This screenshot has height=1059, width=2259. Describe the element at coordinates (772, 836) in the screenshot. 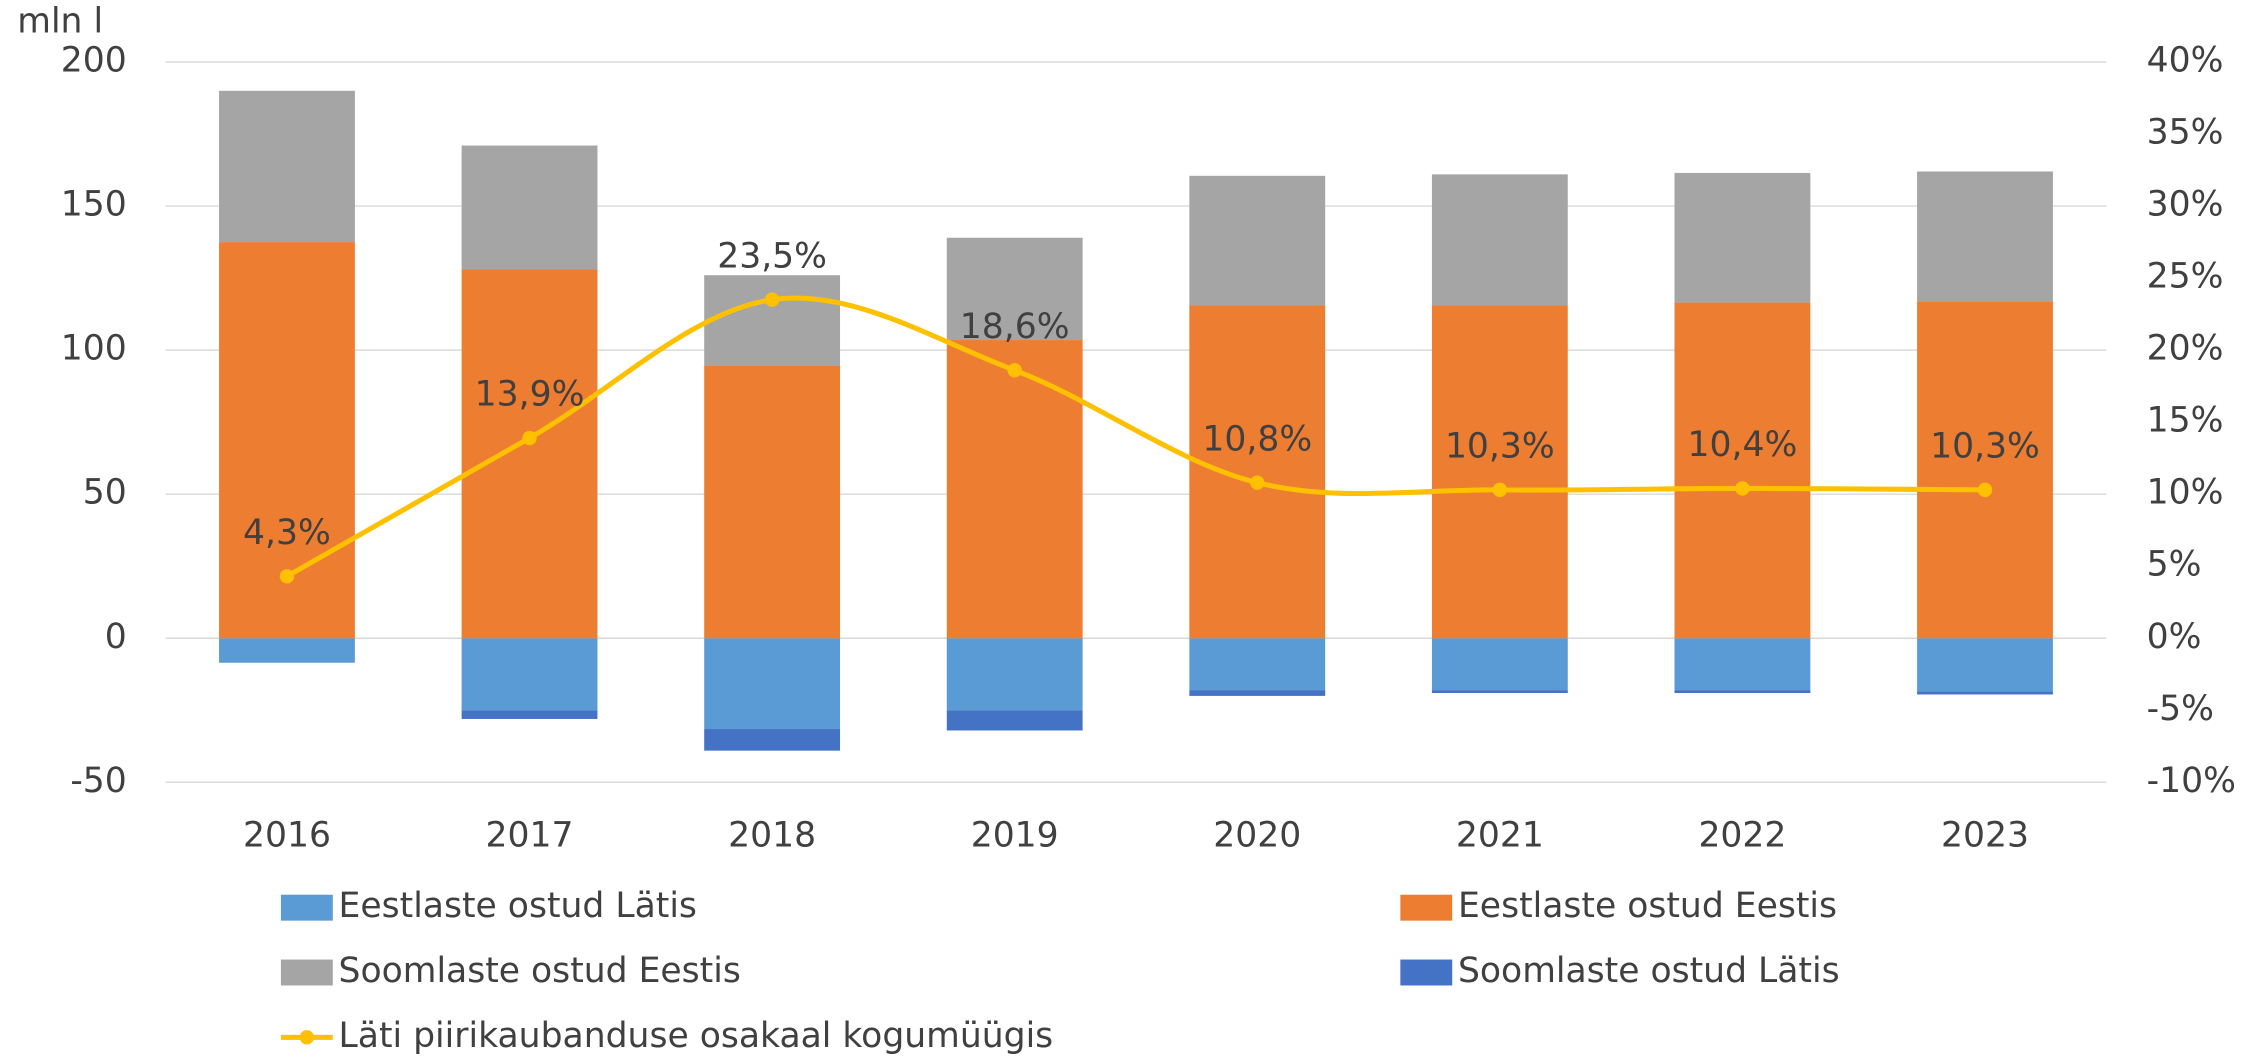

I see `x-tick-label: 2018` at that location.